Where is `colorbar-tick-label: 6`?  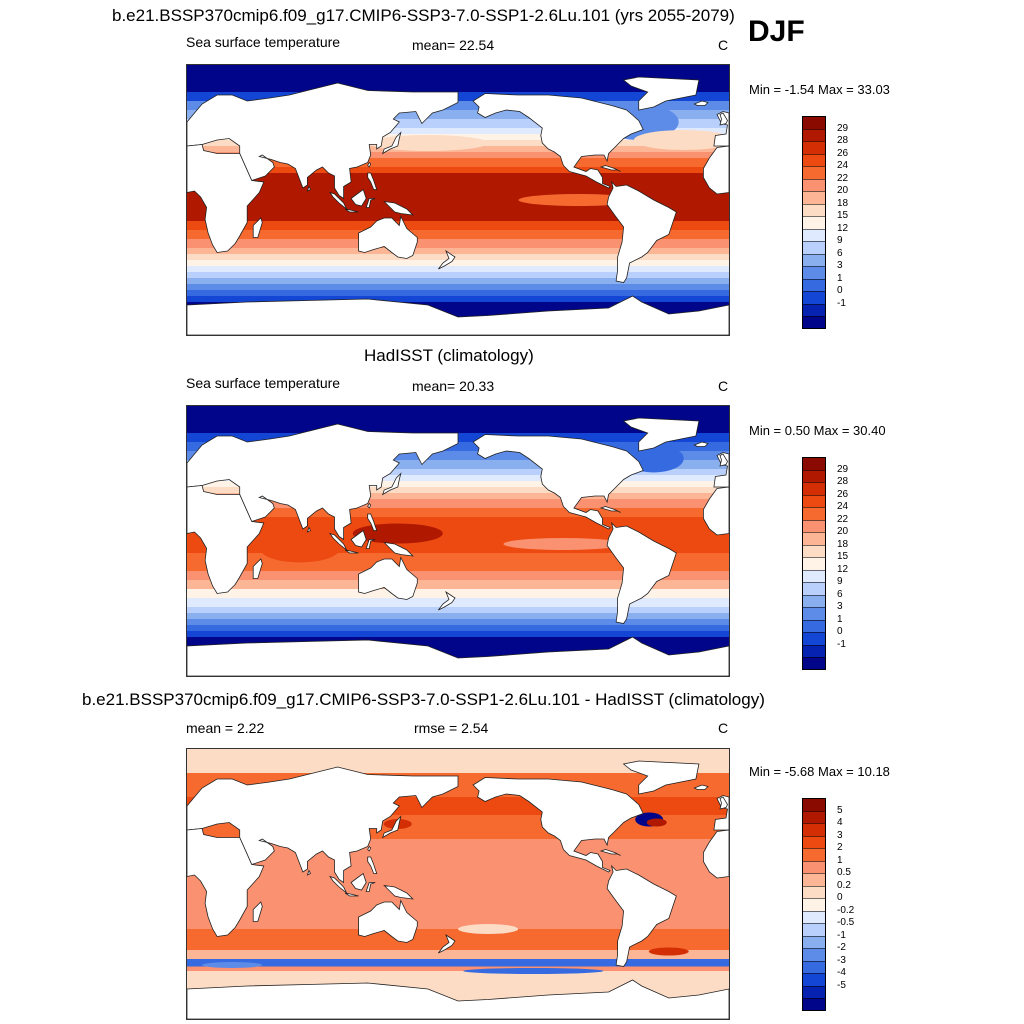 colorbar-tick-label: 6 is located at coordinates (840, 253).